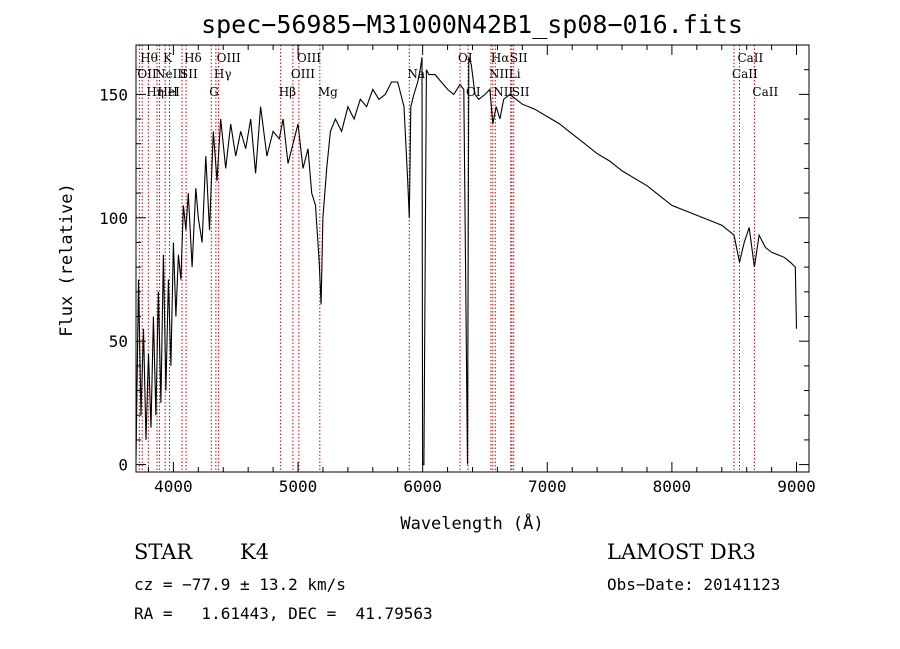  What do you see at coordinates (681, 552) in the screenshot?
I see `survey-name: LAMOST DR3` at bounding box center [681, 552].